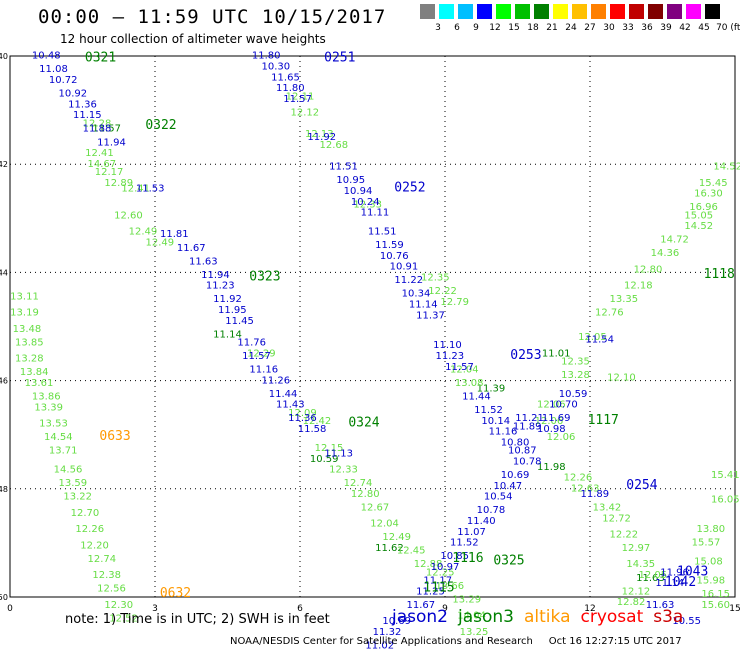 The image size is (740, 650). I want to click on data-point-label: 11.26, so click(276, 380).